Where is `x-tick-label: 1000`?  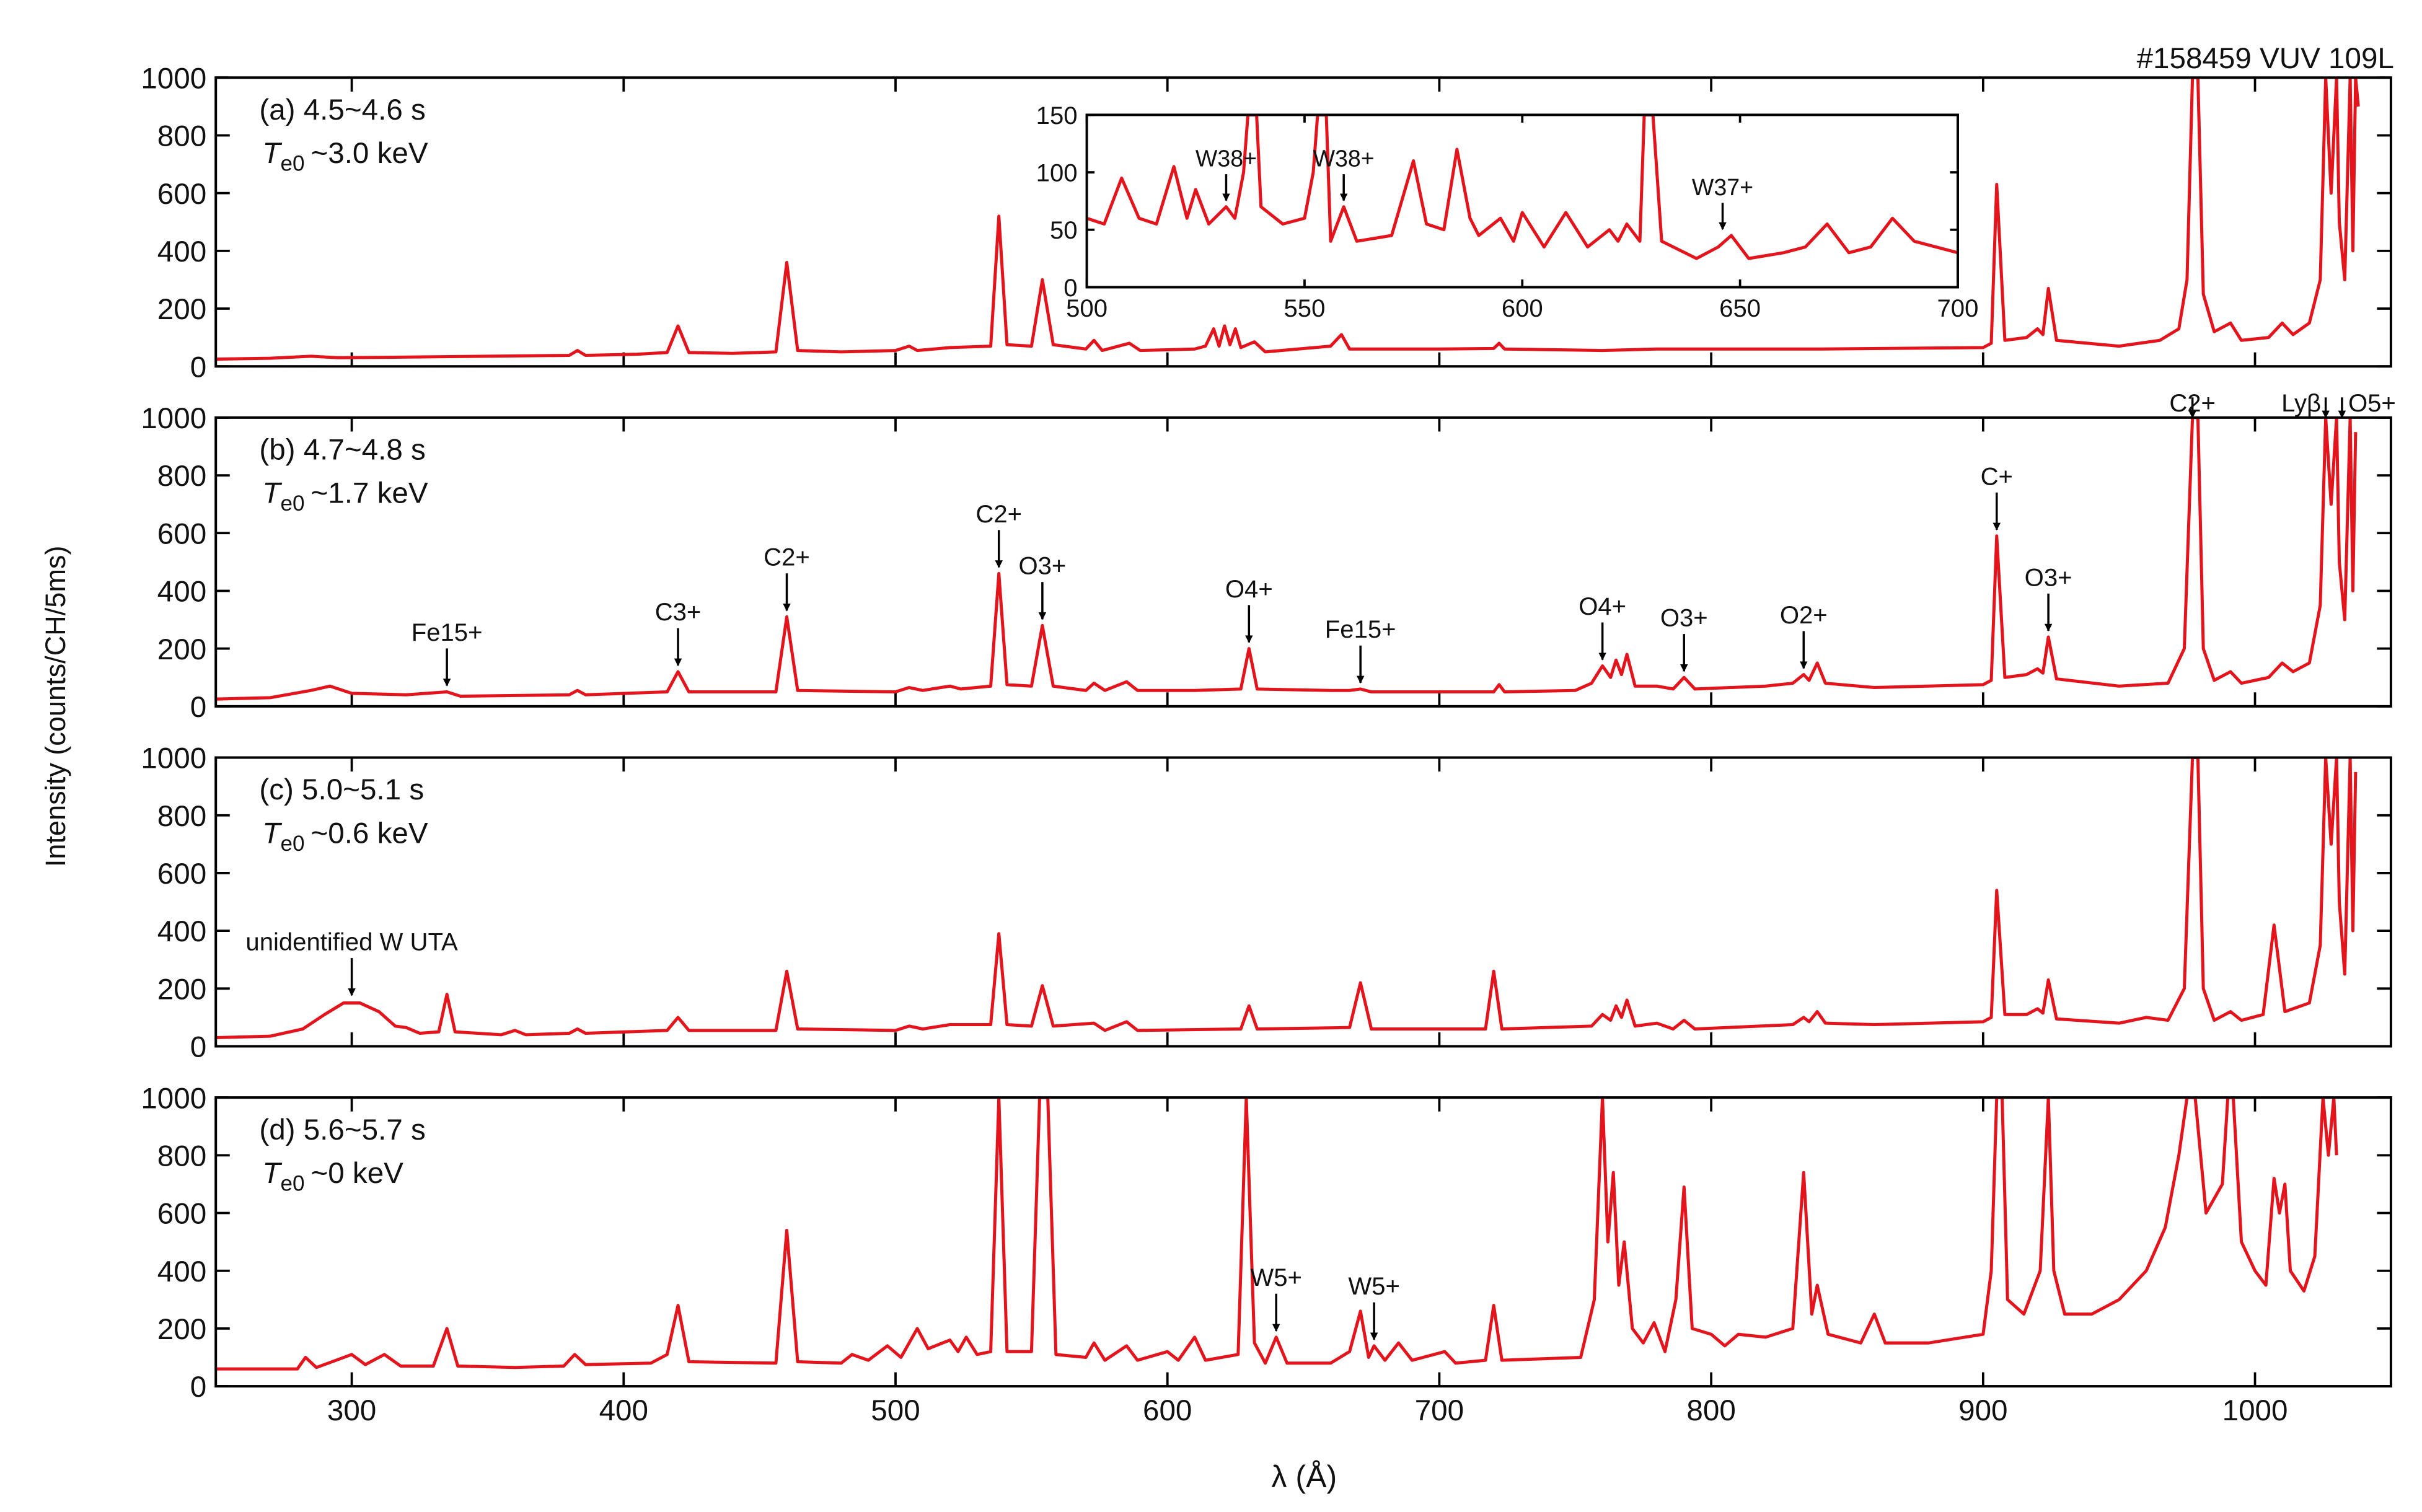
x-tick-label: 1000 is located at coordinates (2255, 1410).